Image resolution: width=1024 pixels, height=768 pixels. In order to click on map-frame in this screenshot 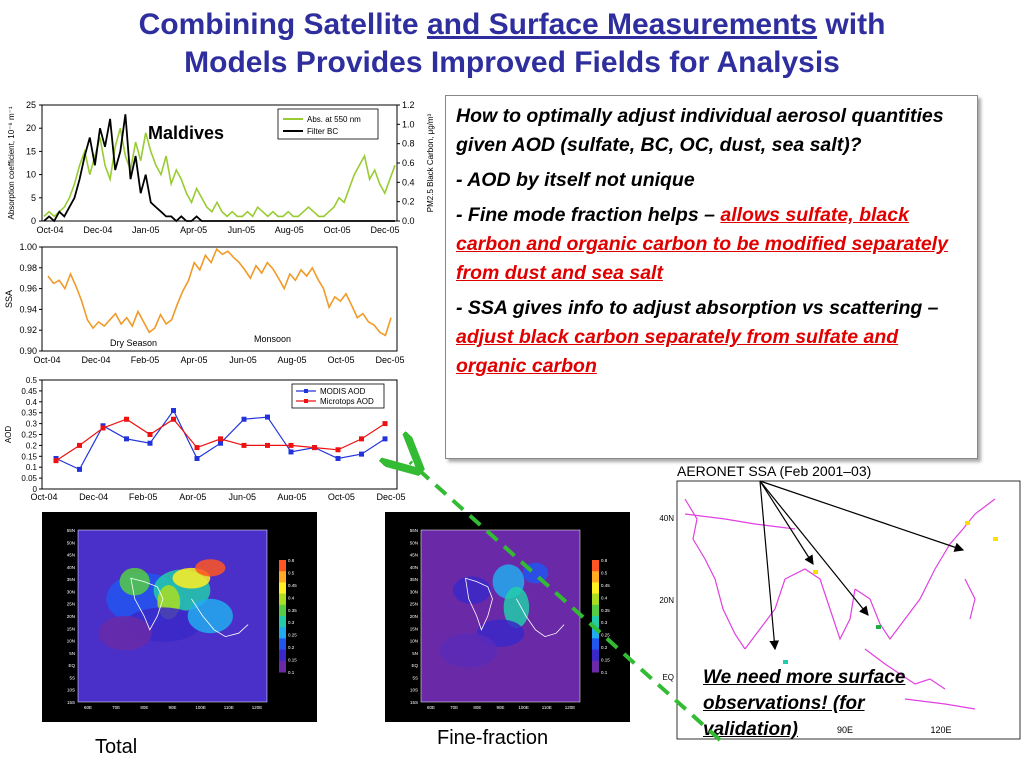, I will do `click(172, 616)`.